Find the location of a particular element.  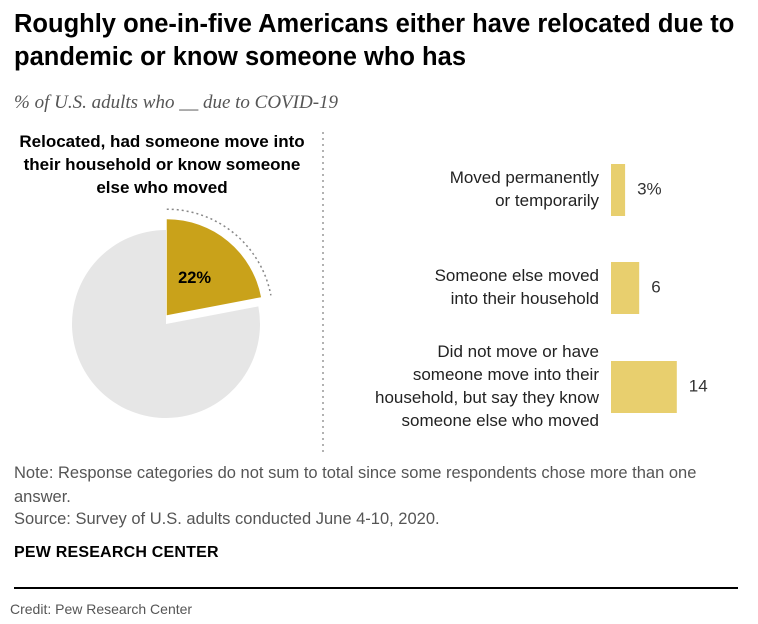

pie-value-label: 22% is located at coordinates (194, 278).